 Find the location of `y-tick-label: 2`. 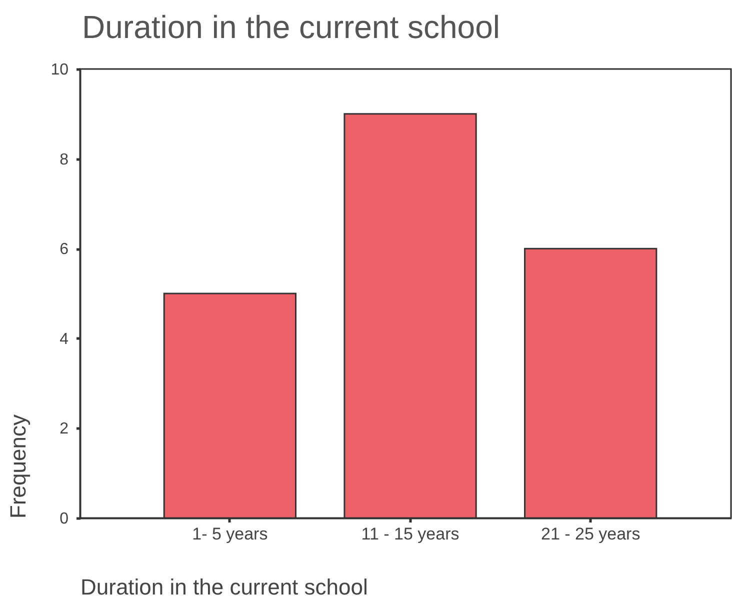

y-tick-label: 2 is located at coordinates (64, 429).